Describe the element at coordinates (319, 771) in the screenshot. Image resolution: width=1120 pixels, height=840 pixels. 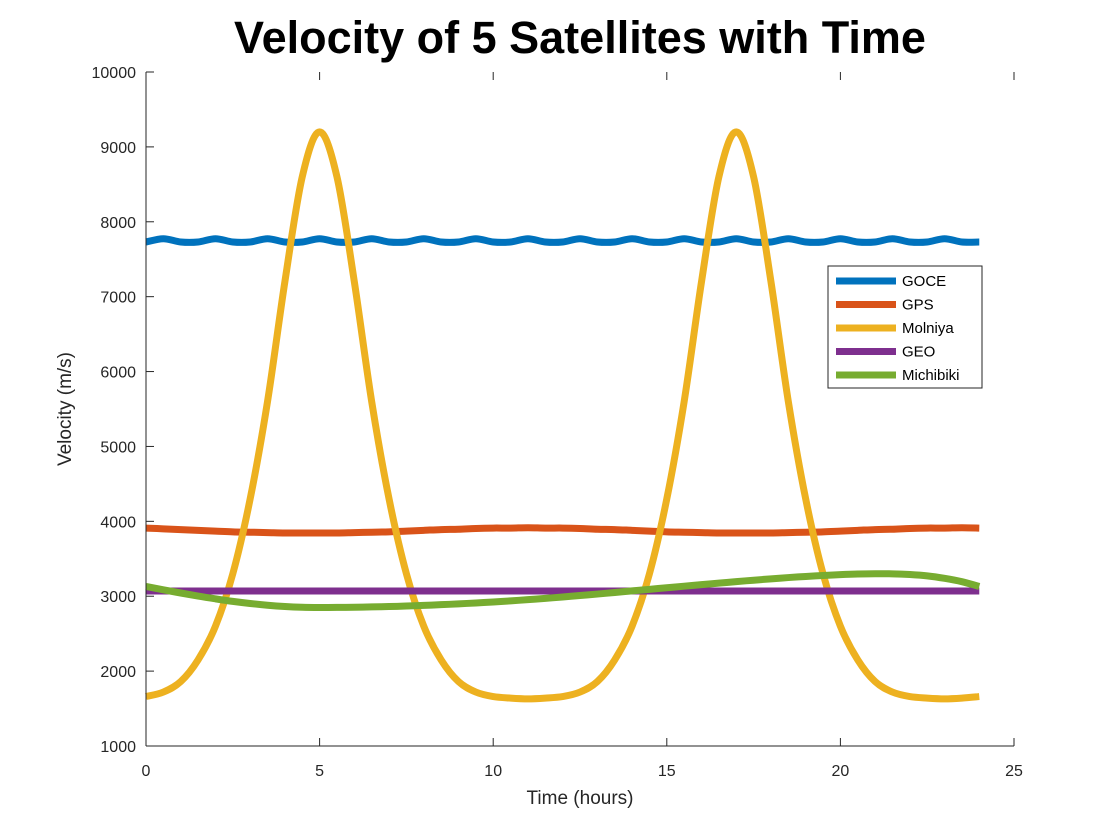
I see `x-tick-label: 5` at that location.